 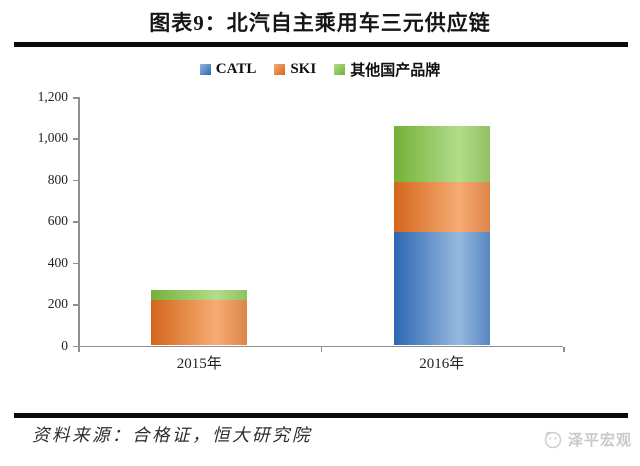 I want to click on chart-legend: CATL SKI 其他国产品牌, so click(x=320, y=69).